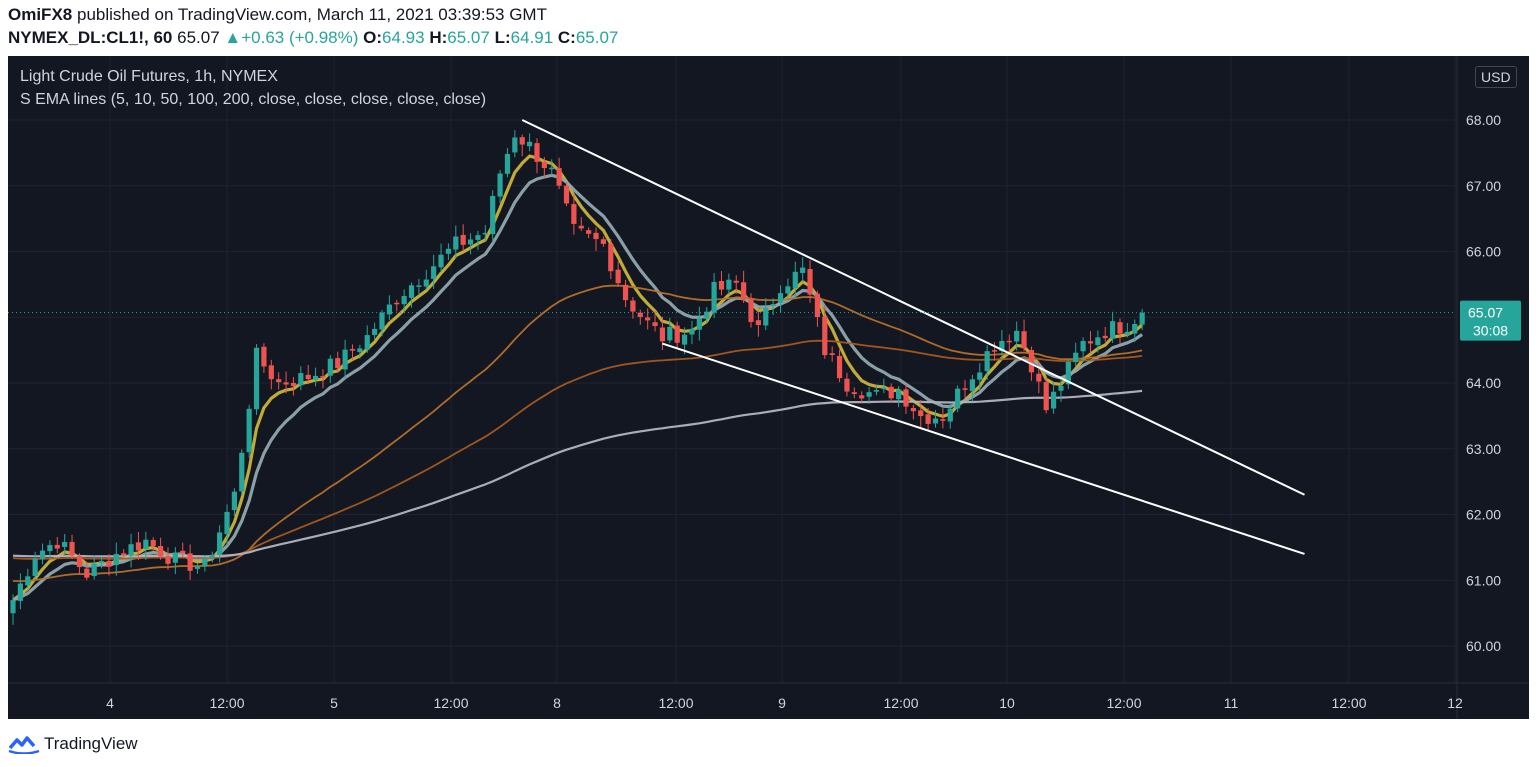  What do you see at coordinates (1483, 449) in the screenshot?
I see `price-tick-label: 63.00` at bounding box center [1483, 449].